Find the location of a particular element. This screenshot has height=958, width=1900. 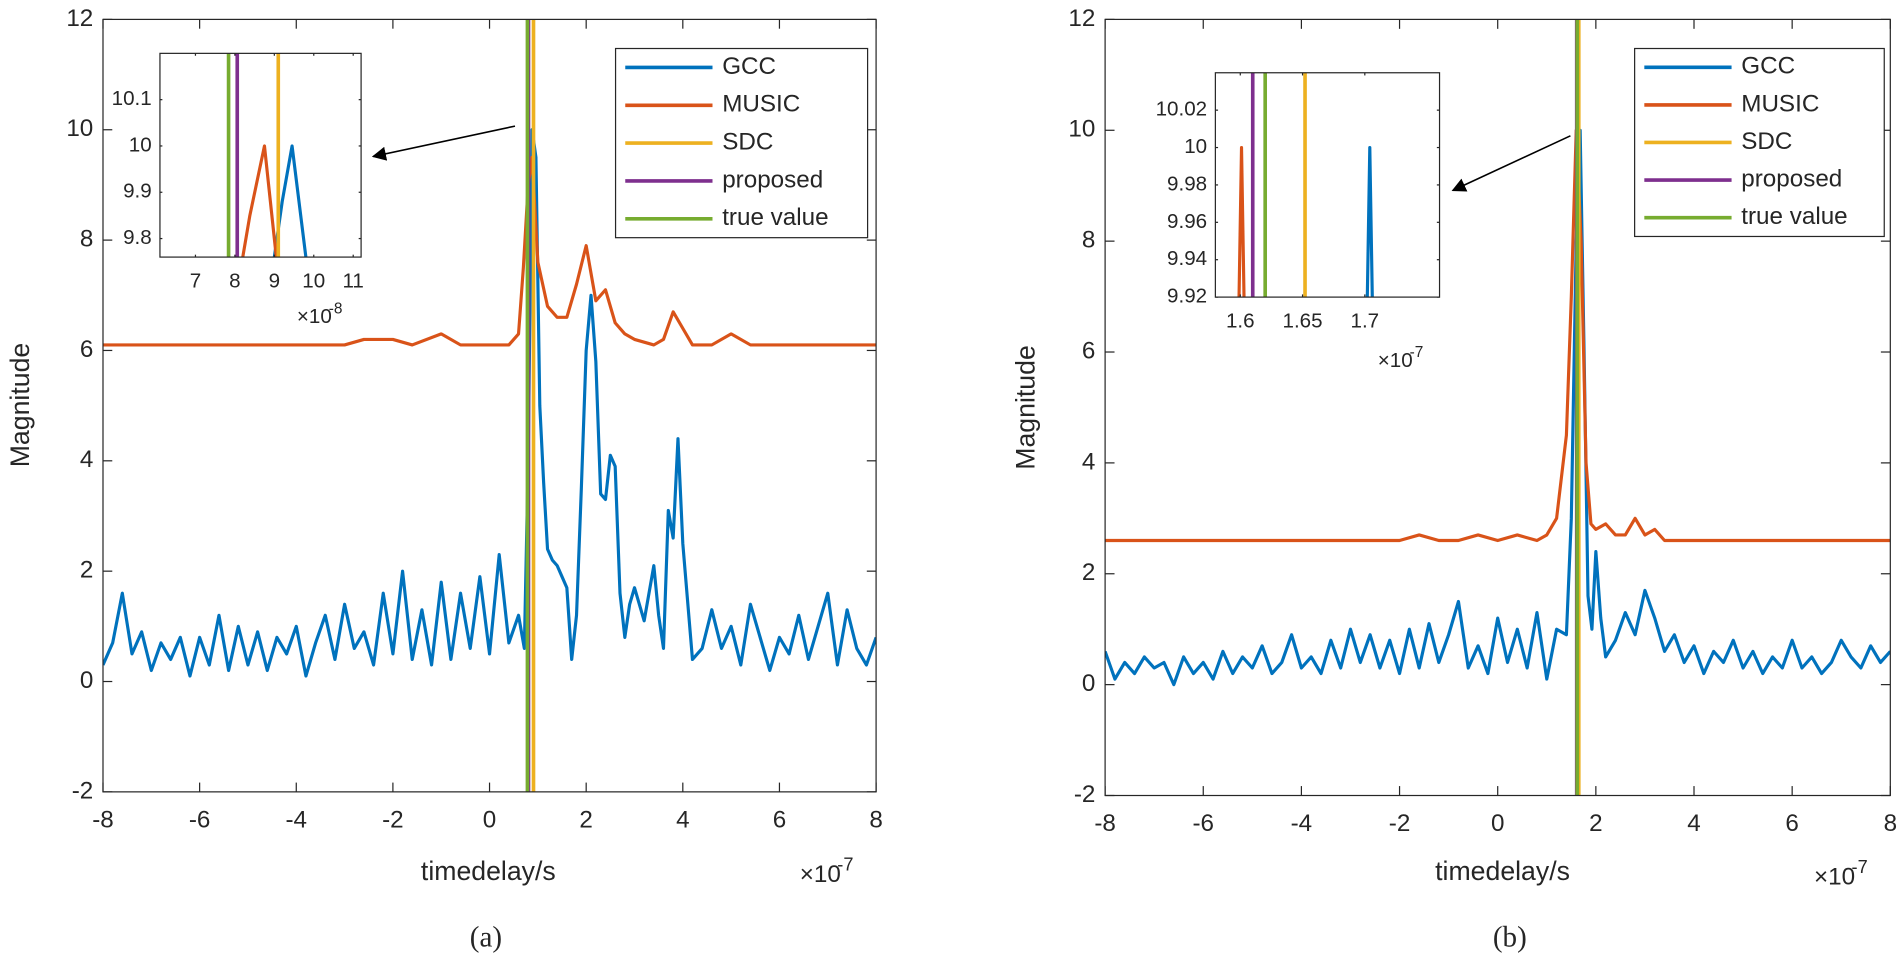

x-tick-label: 1.65 is located at coordinates (1303, 320).